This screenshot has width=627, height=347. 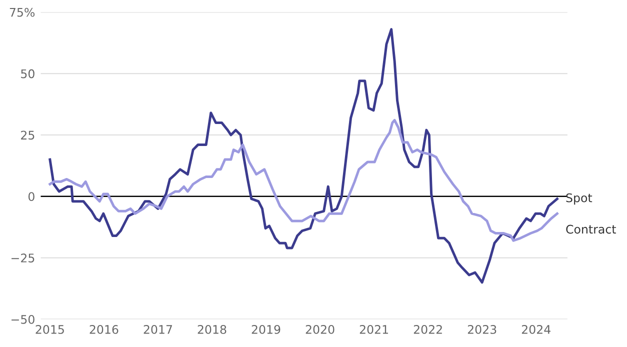 What do you see at coordinates (374, 329) in the screenshot?
I see `x-tick-label: 2021` at bounding box center [374, 329].